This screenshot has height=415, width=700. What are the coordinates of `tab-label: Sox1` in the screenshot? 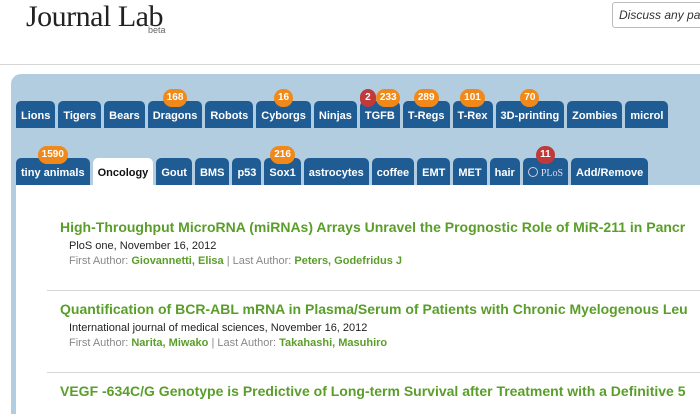 It's located at (282, 173).